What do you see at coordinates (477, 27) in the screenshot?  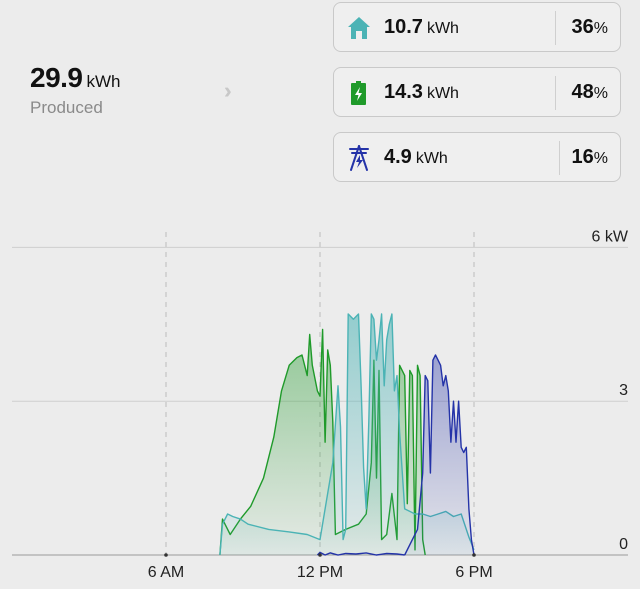 I see `home-usage-card: 10.7 kWh 36%` at bounding box center [477, 27].